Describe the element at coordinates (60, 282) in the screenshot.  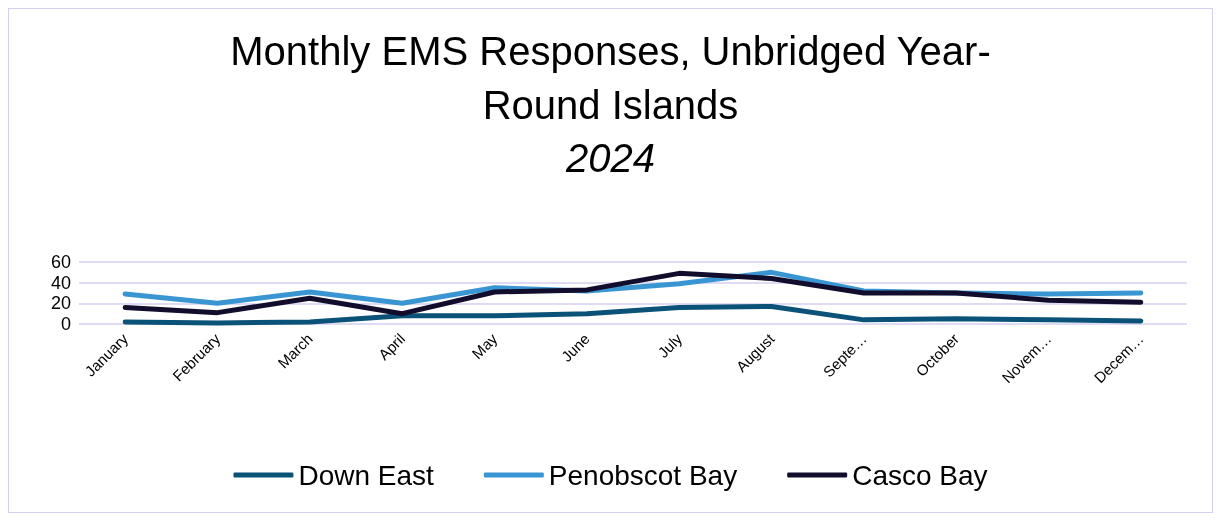
I see `y-tick-label: 40` at that location.